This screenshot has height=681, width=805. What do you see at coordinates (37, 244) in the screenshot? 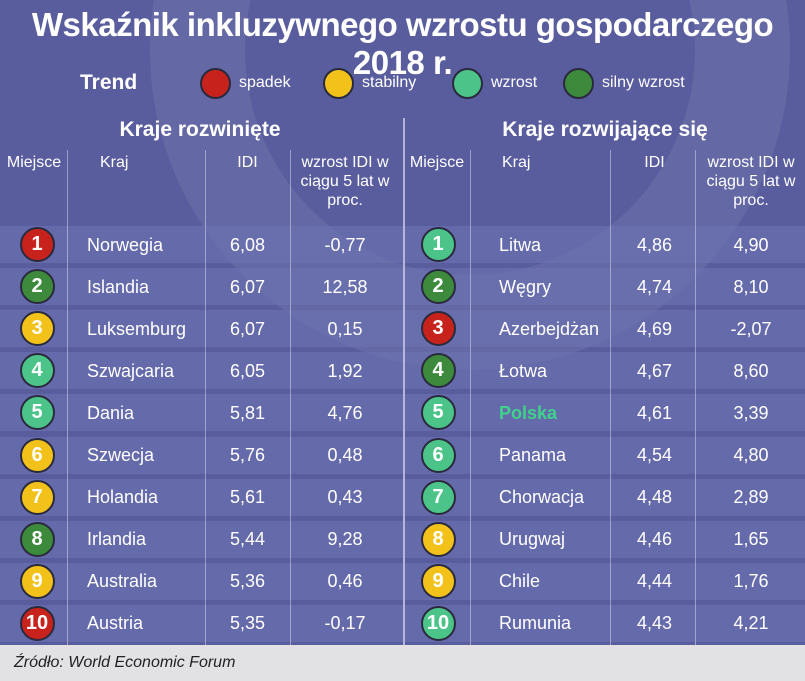
I see `rank-badge: 1` at bounding box center [37, 244].